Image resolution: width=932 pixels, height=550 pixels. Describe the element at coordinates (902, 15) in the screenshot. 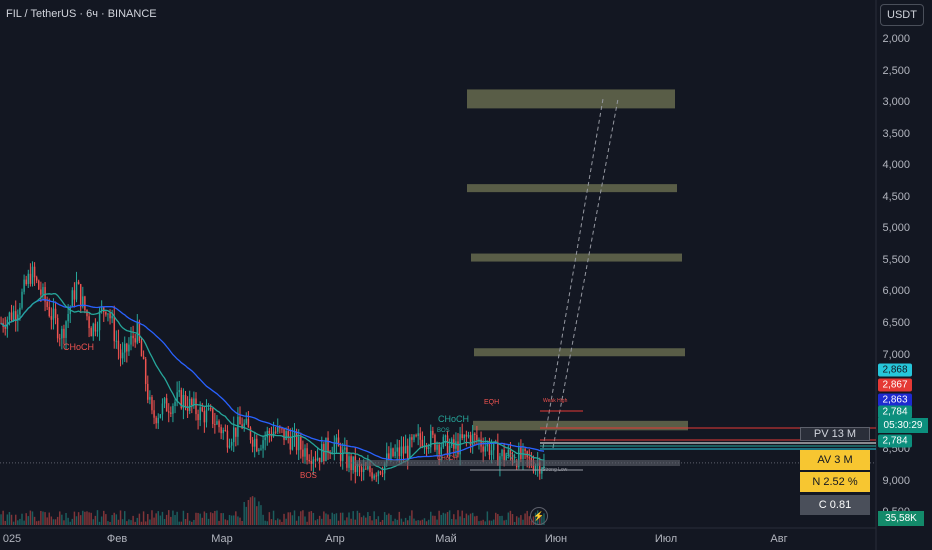

I see `currency-button: USDT` at that location.